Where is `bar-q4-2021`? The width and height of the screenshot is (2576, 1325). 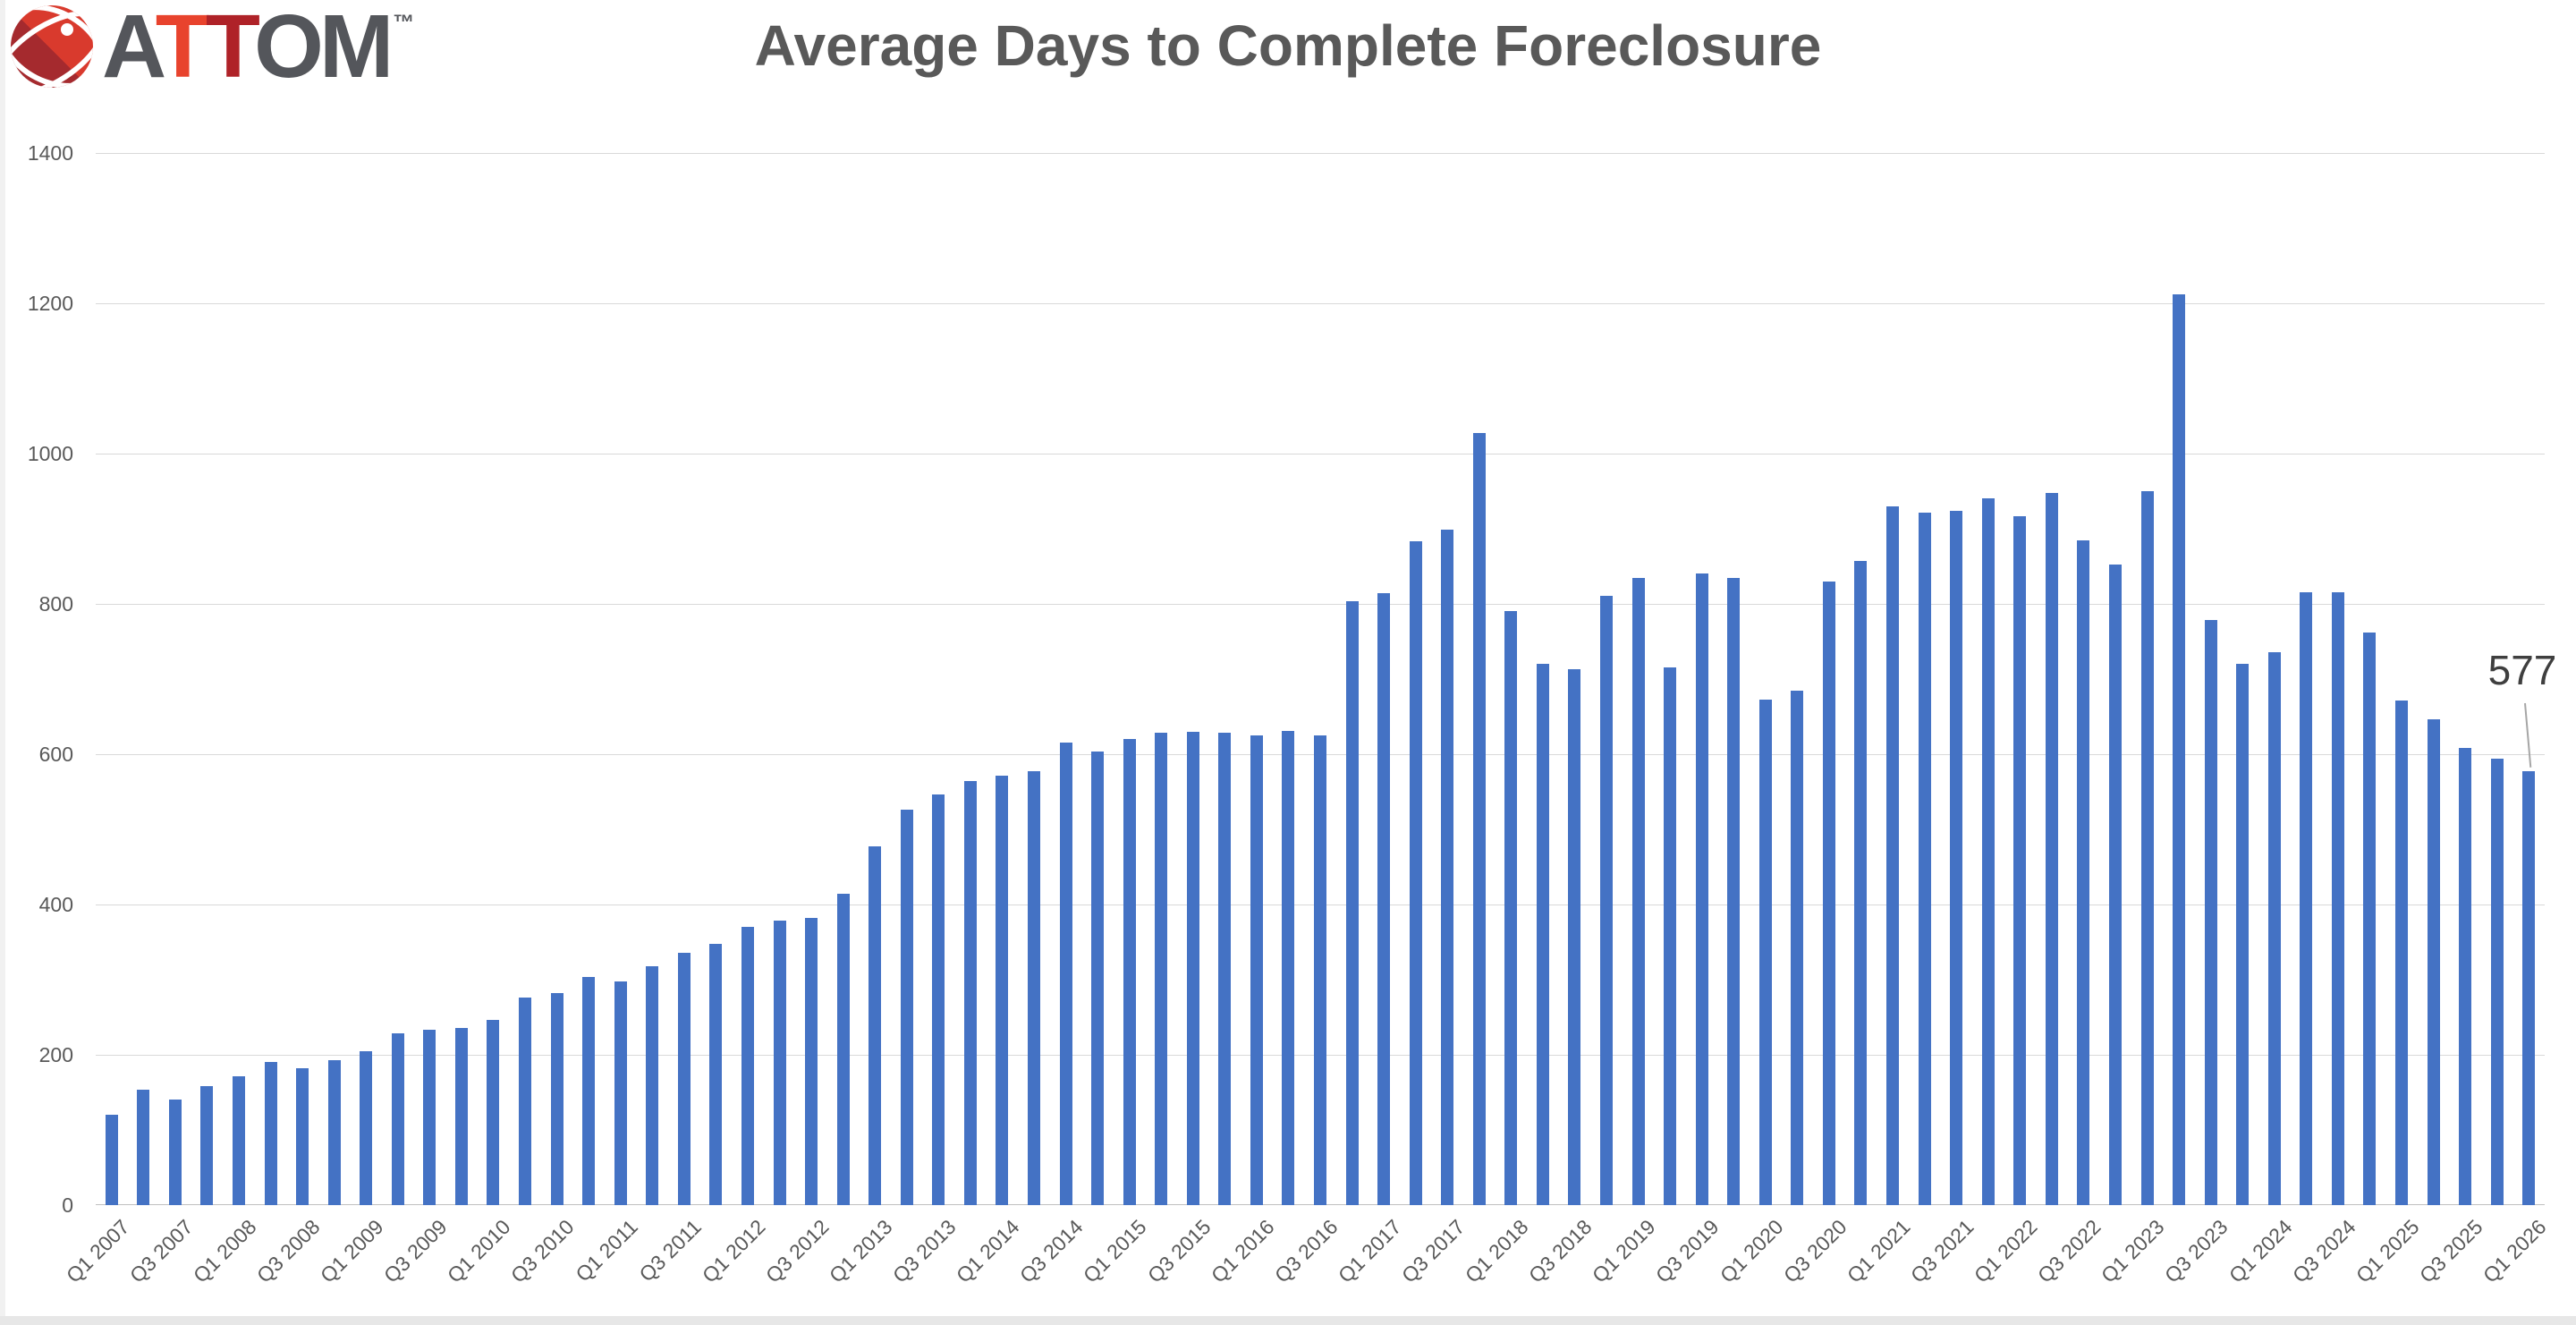 bar-q4-2021 is located at coordinates (1988, 851).